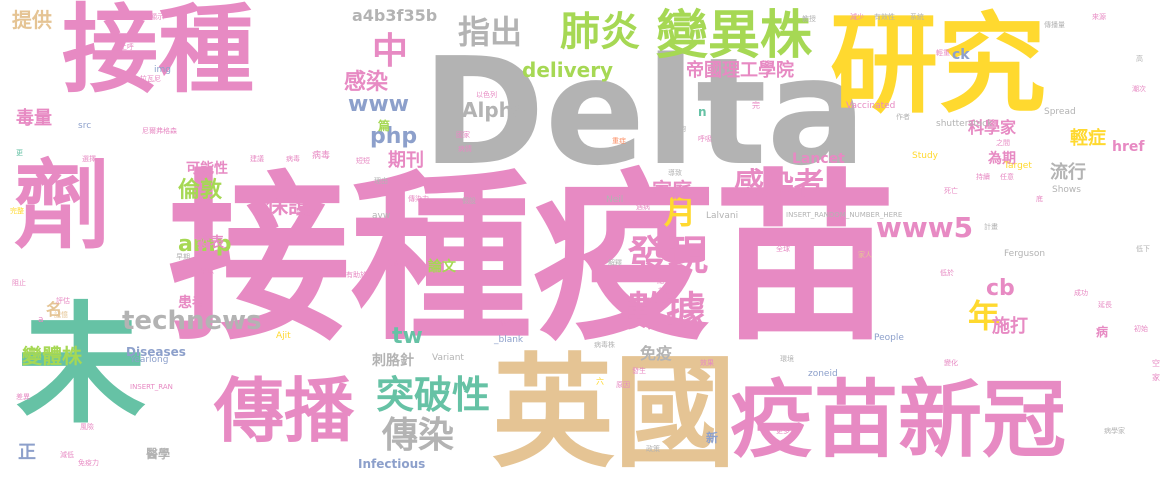  What do you see at coordinates (951, 363) in the screenshot?
I see `word-116: 變化` at bounding box center [951, 363].